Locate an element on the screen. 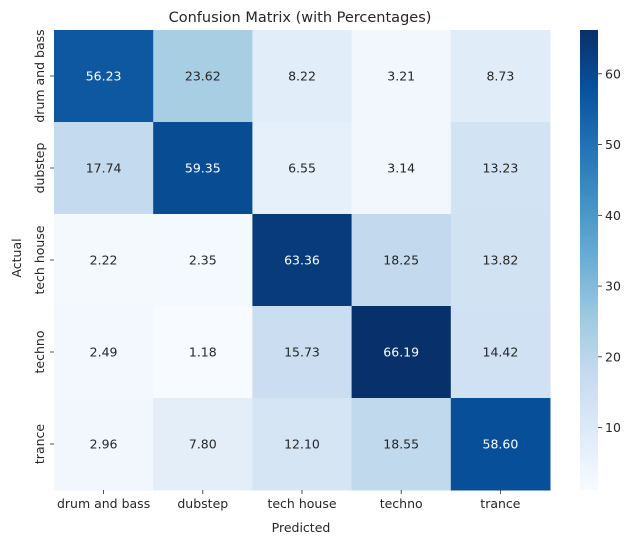 This screenshot has width=640, height=545. cell-value-label: 8.73 is located at coordinates (500, 76).